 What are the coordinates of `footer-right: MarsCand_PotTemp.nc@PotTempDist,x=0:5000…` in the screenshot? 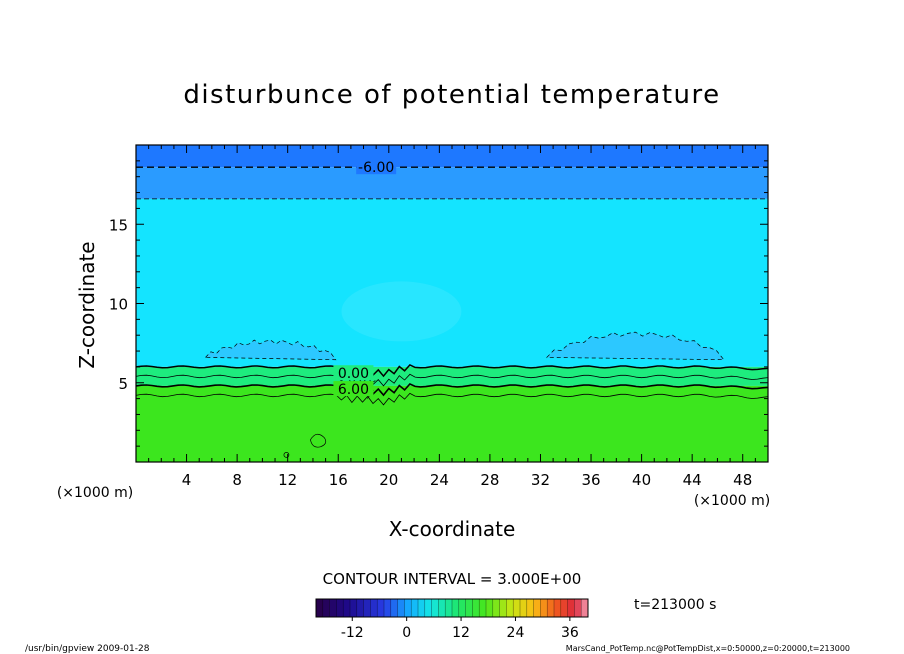 It's located at (708, 648).